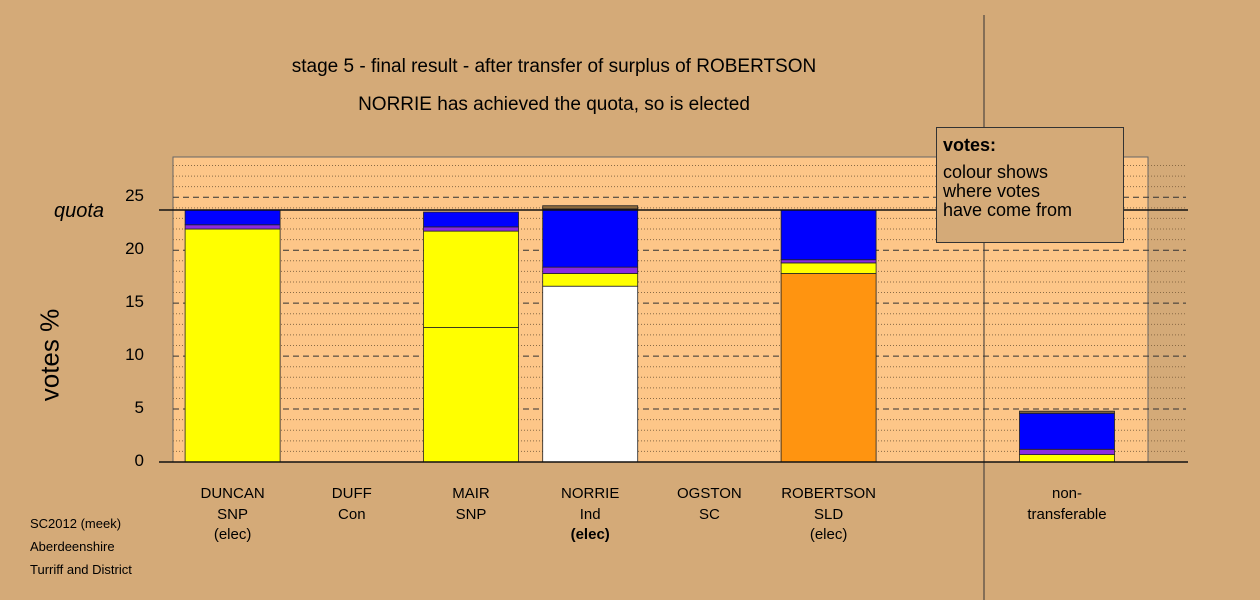  Describe the element at coordinates (1067, 493) in the screenshot. I see `category-label-line: non-` at that location.